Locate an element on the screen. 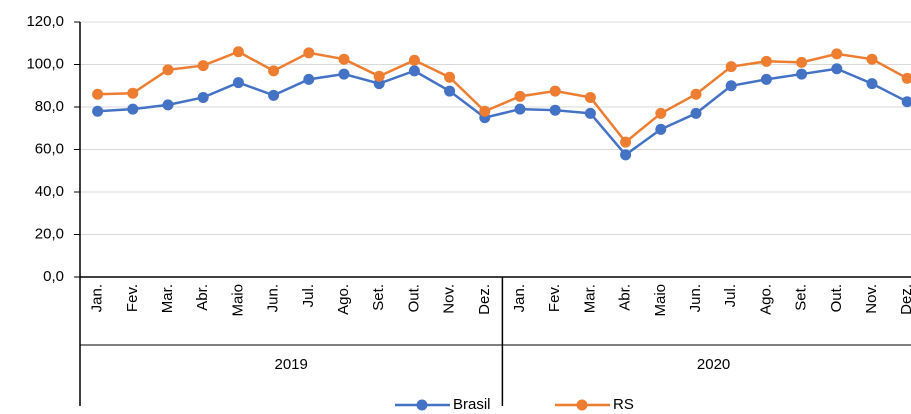  group-label: 2020 is located at coordinates (713, 364).